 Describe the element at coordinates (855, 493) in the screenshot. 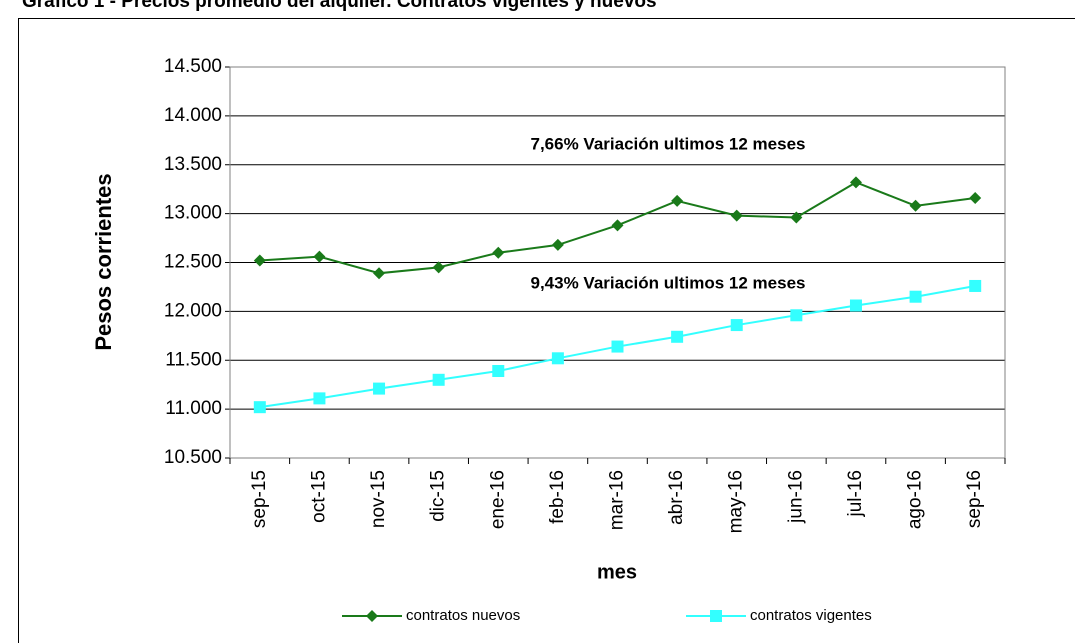

I see `x-tick-label: jul-16` at that location.